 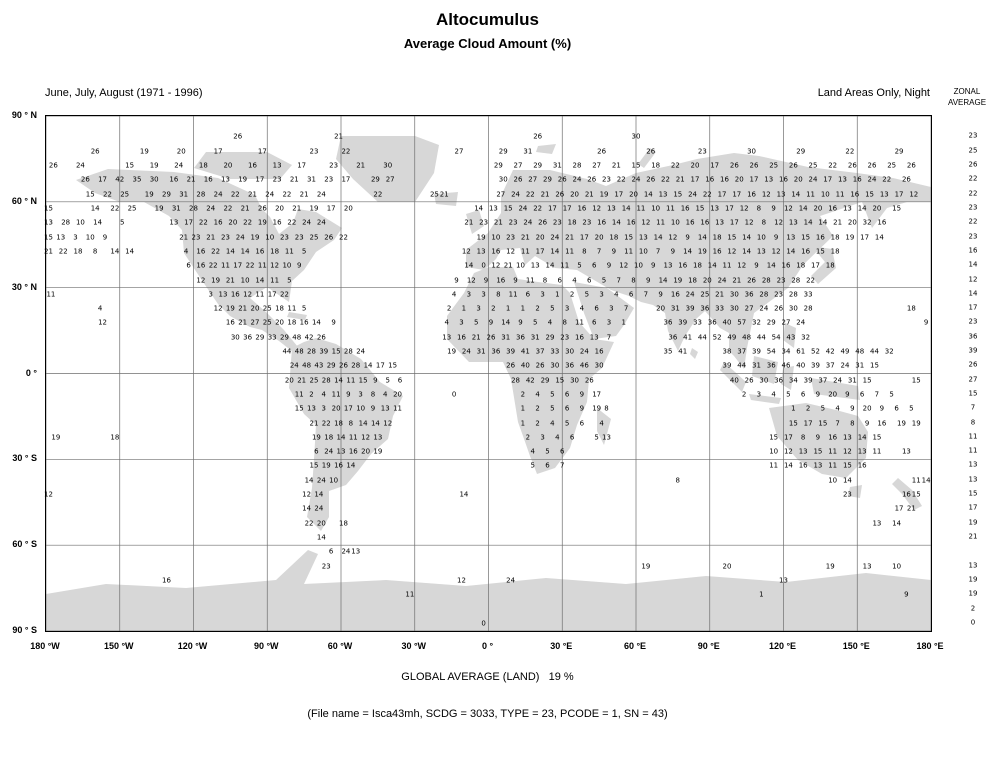 What do you see at coordinates (698, 261) in the screenshot?
I see `continent-eurasia` at bounding box center [698, 261].